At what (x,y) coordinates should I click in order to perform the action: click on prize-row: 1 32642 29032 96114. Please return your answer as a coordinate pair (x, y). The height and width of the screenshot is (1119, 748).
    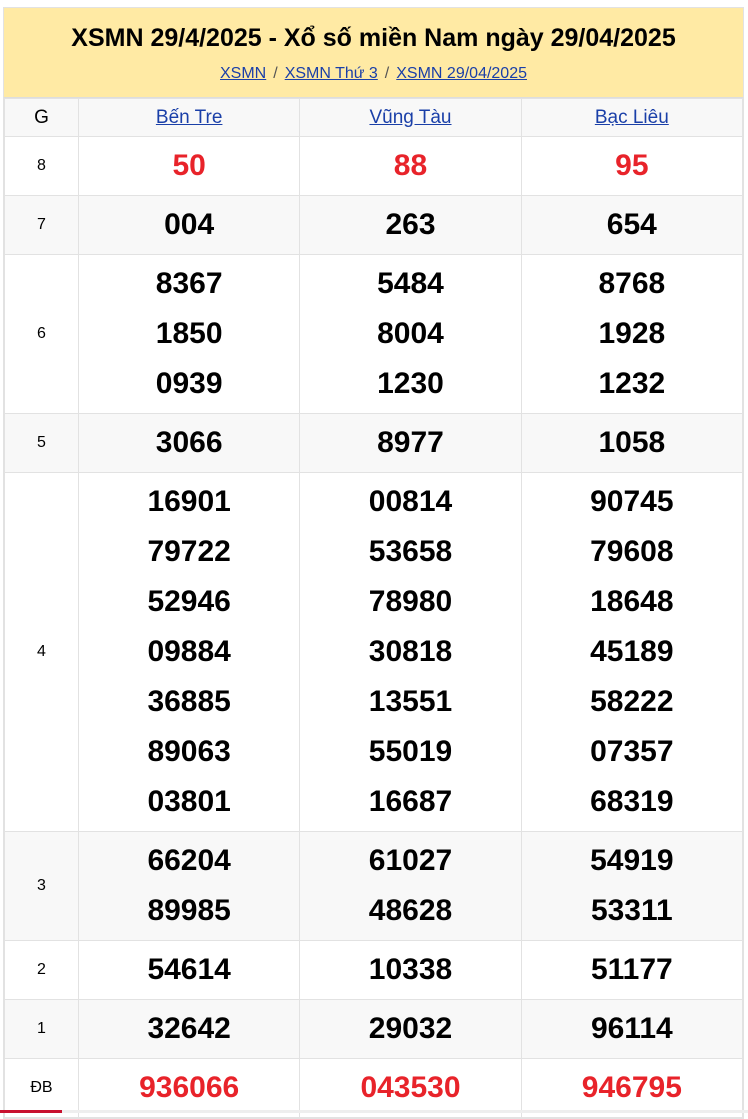
    Looking at the image, I should click on (374, 1029).